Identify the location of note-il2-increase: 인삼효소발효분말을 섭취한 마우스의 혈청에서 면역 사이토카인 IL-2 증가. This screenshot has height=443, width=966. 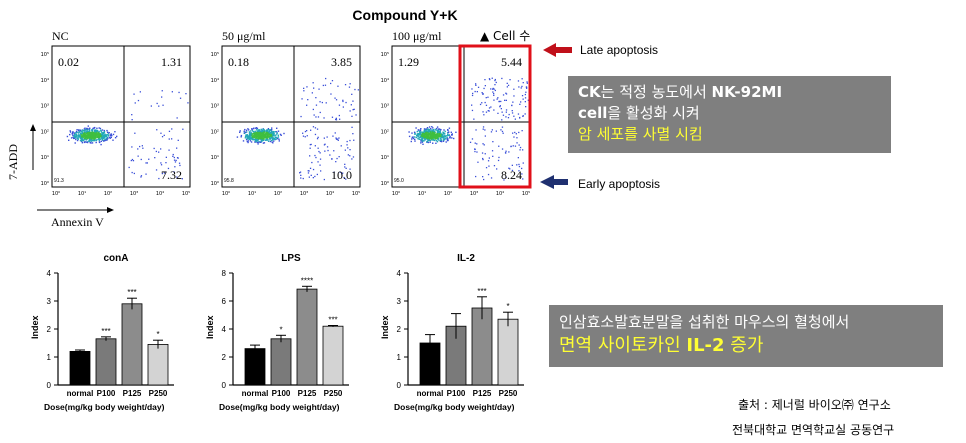
(746, 336).